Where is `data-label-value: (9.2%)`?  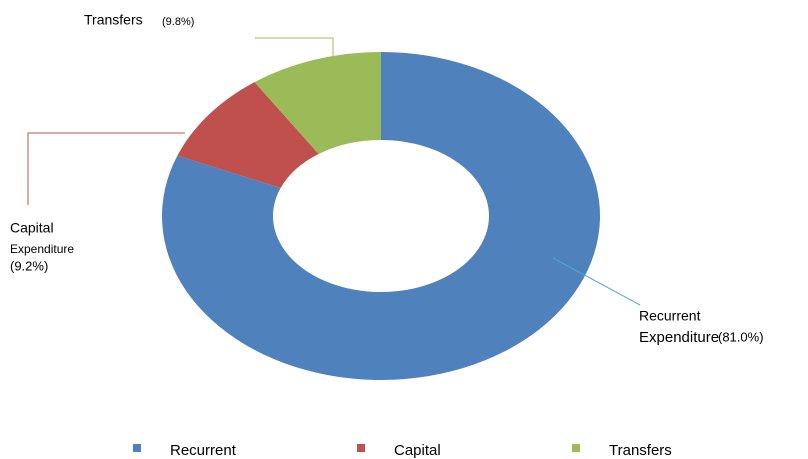 data-label-value: (9.2%) is located at coordinates (29, 265).